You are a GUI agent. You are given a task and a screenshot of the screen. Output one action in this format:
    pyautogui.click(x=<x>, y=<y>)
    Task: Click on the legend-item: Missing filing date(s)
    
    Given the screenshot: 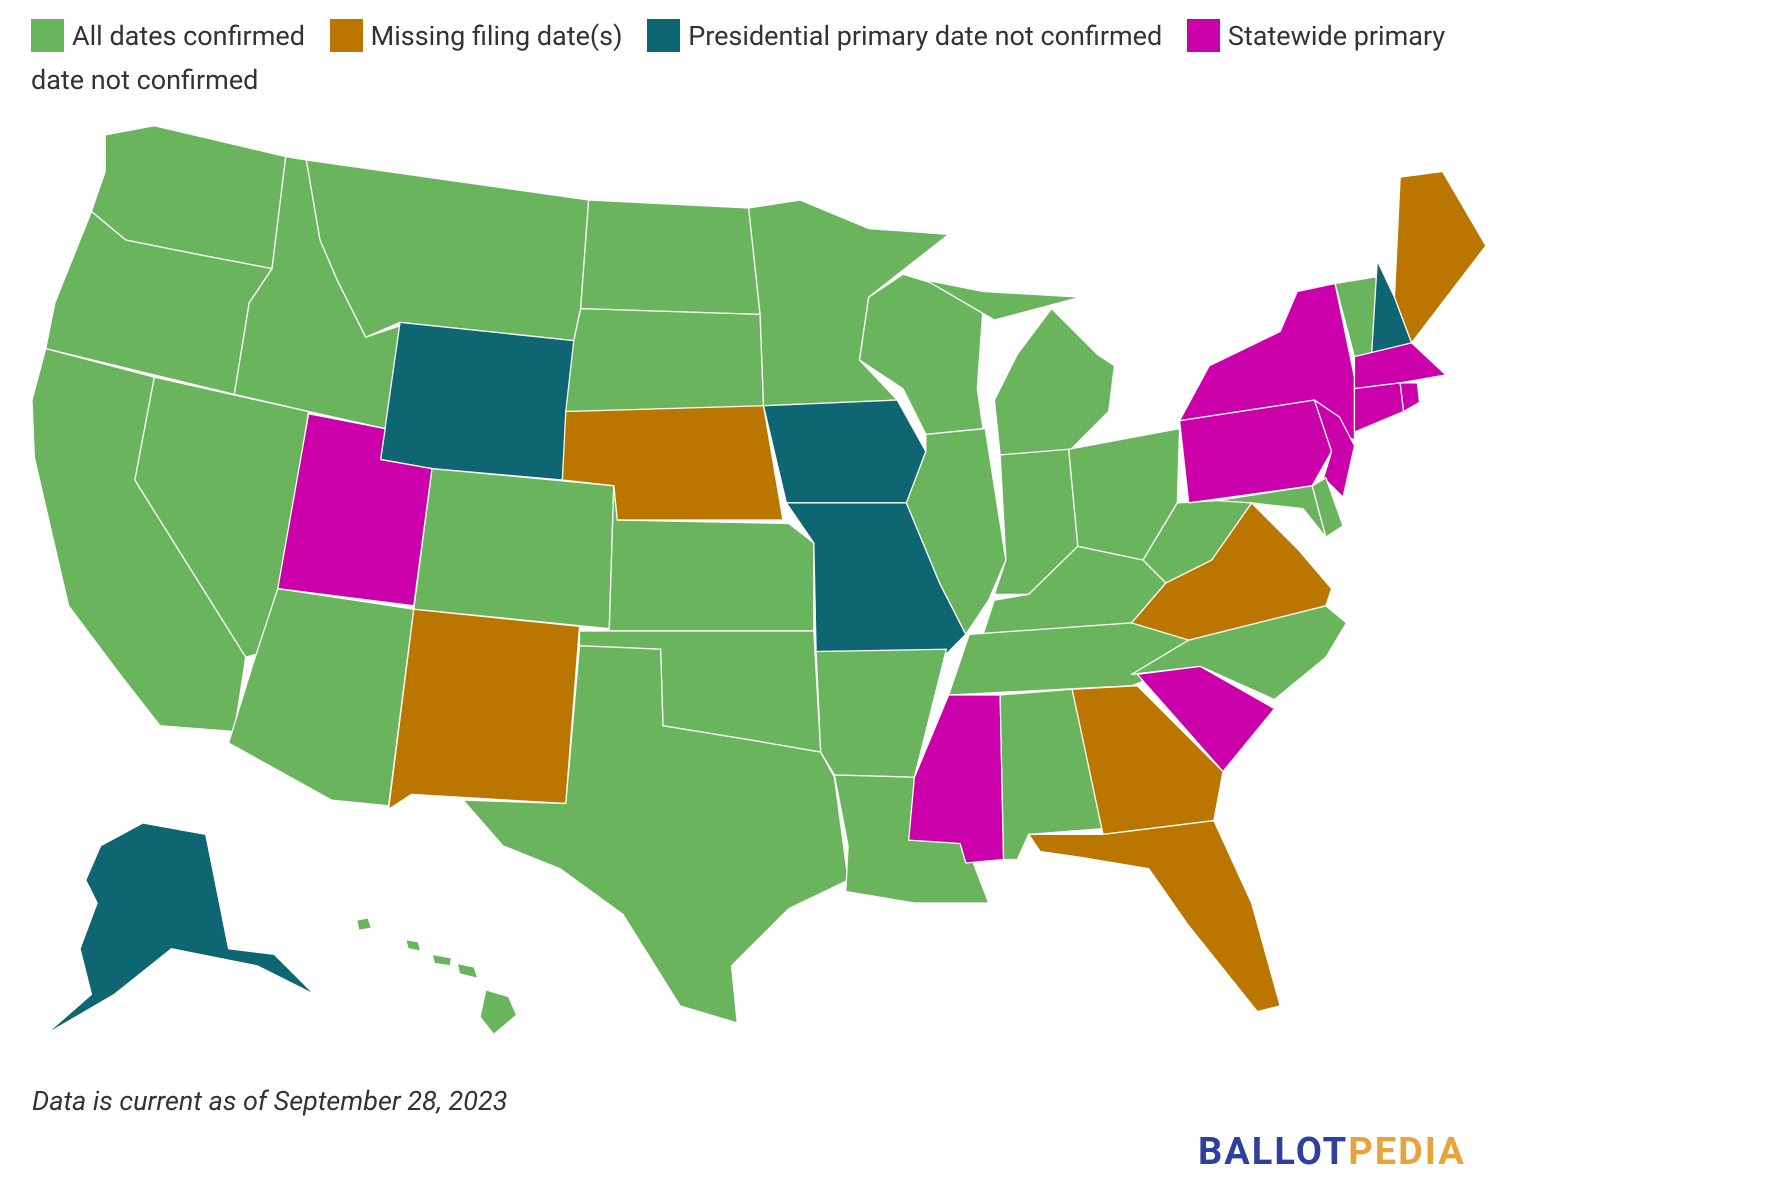 What is the action you would take?
    pyautogui.click(x=476, y=35)
    